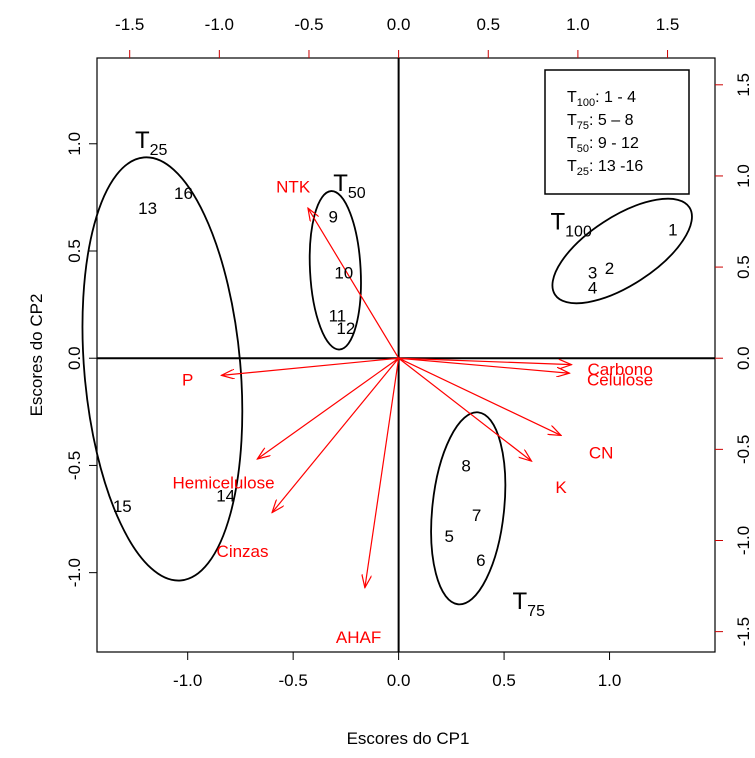 This screenshot has height=758, width=755. Describe the element at coordinates (743, 85) in the screenshot. I see `right-tick-label: 1.5` at that location.